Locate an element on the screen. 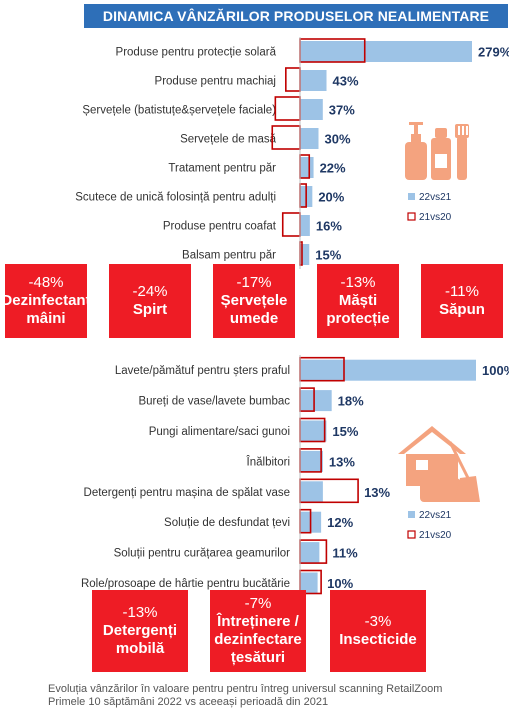  tile-label: umede is located at coordinates (254, 318).